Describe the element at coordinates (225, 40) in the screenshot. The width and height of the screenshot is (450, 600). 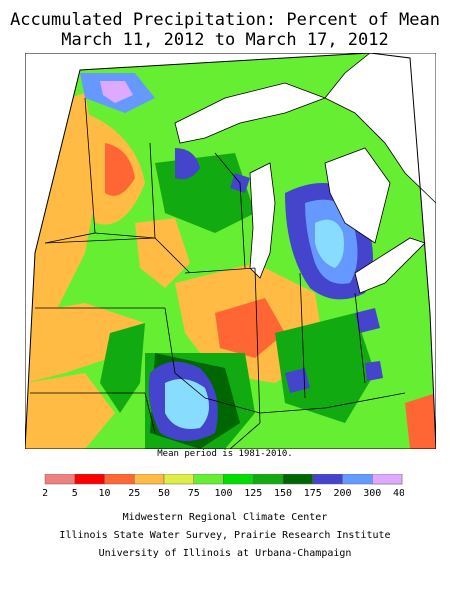
I see `title-line-2: March 11, 2012 to March 17, 2012` at that location.